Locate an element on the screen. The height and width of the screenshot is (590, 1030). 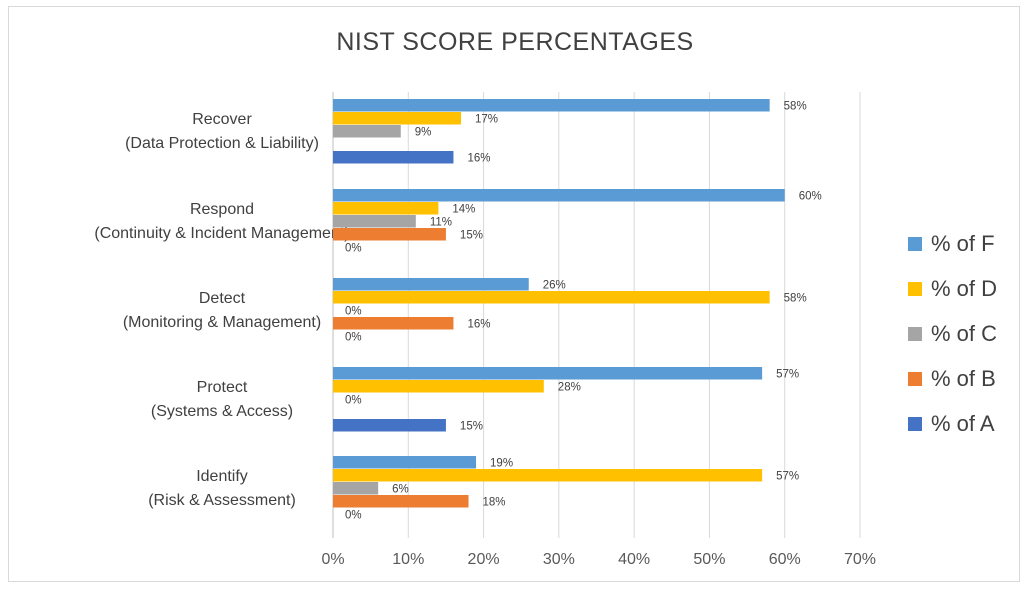
data-label: 26% is located at coordinates (554, 286).